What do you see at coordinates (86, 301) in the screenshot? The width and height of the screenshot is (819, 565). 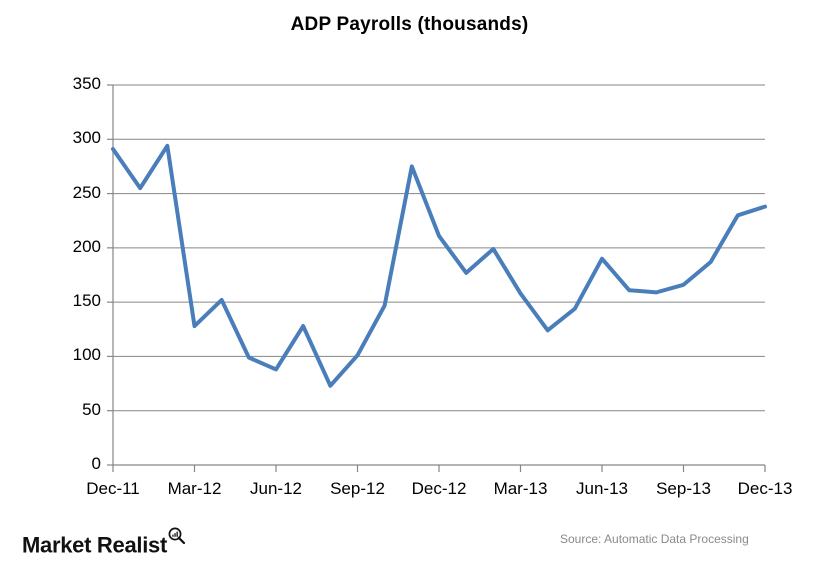 I see `y-axis-tick-label: 150` at bounding box center [86, 301].